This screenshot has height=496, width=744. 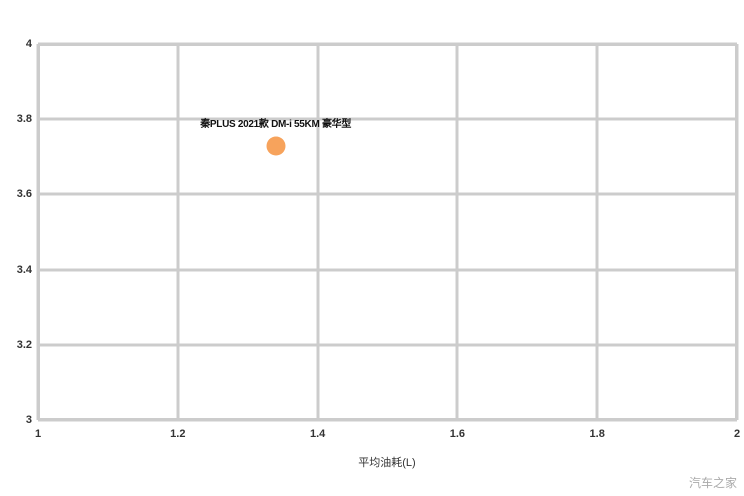 What do you see at coordinates (24, 119) in the screenshot?
I see `y-tick-label: 3.8` at bounding box center [24, 119].